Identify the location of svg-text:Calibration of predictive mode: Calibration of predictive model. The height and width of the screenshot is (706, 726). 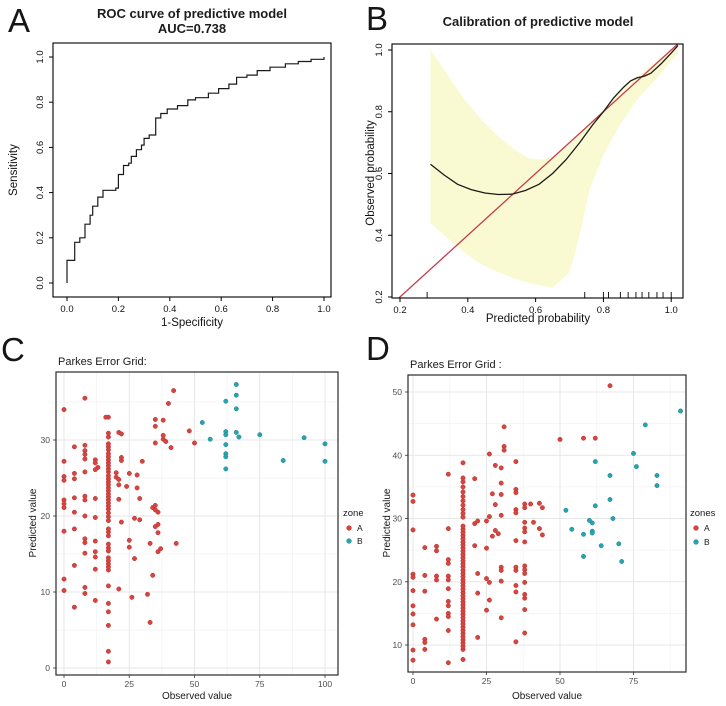
(538, 21).